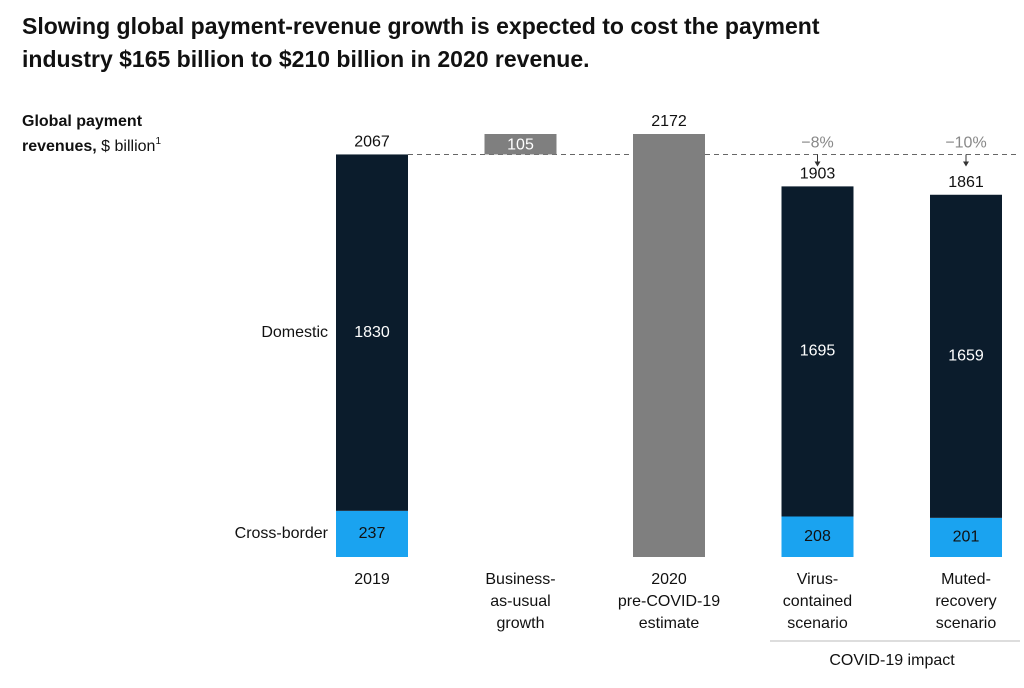 This screenshot has height=688, width=1024. What do you see at coordinates (59, 146) in the screenshot?
I see `y-label: revenues,` at bounding box center [59, 146].